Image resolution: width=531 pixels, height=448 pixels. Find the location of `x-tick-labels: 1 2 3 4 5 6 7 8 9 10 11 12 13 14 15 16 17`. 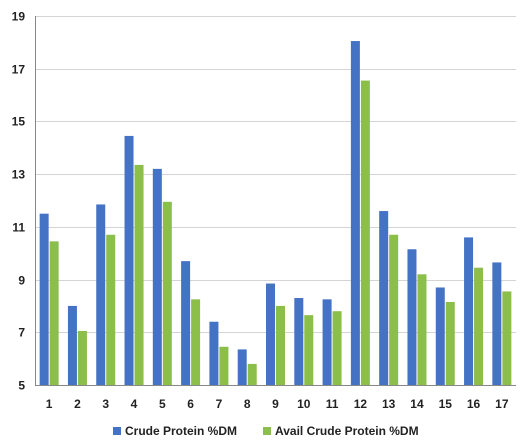

x-tick-labels: 1 2 3 4 5 6 7 8 9 10 11 12 13 14 15 16 17 is located at coordinates (277, 404).